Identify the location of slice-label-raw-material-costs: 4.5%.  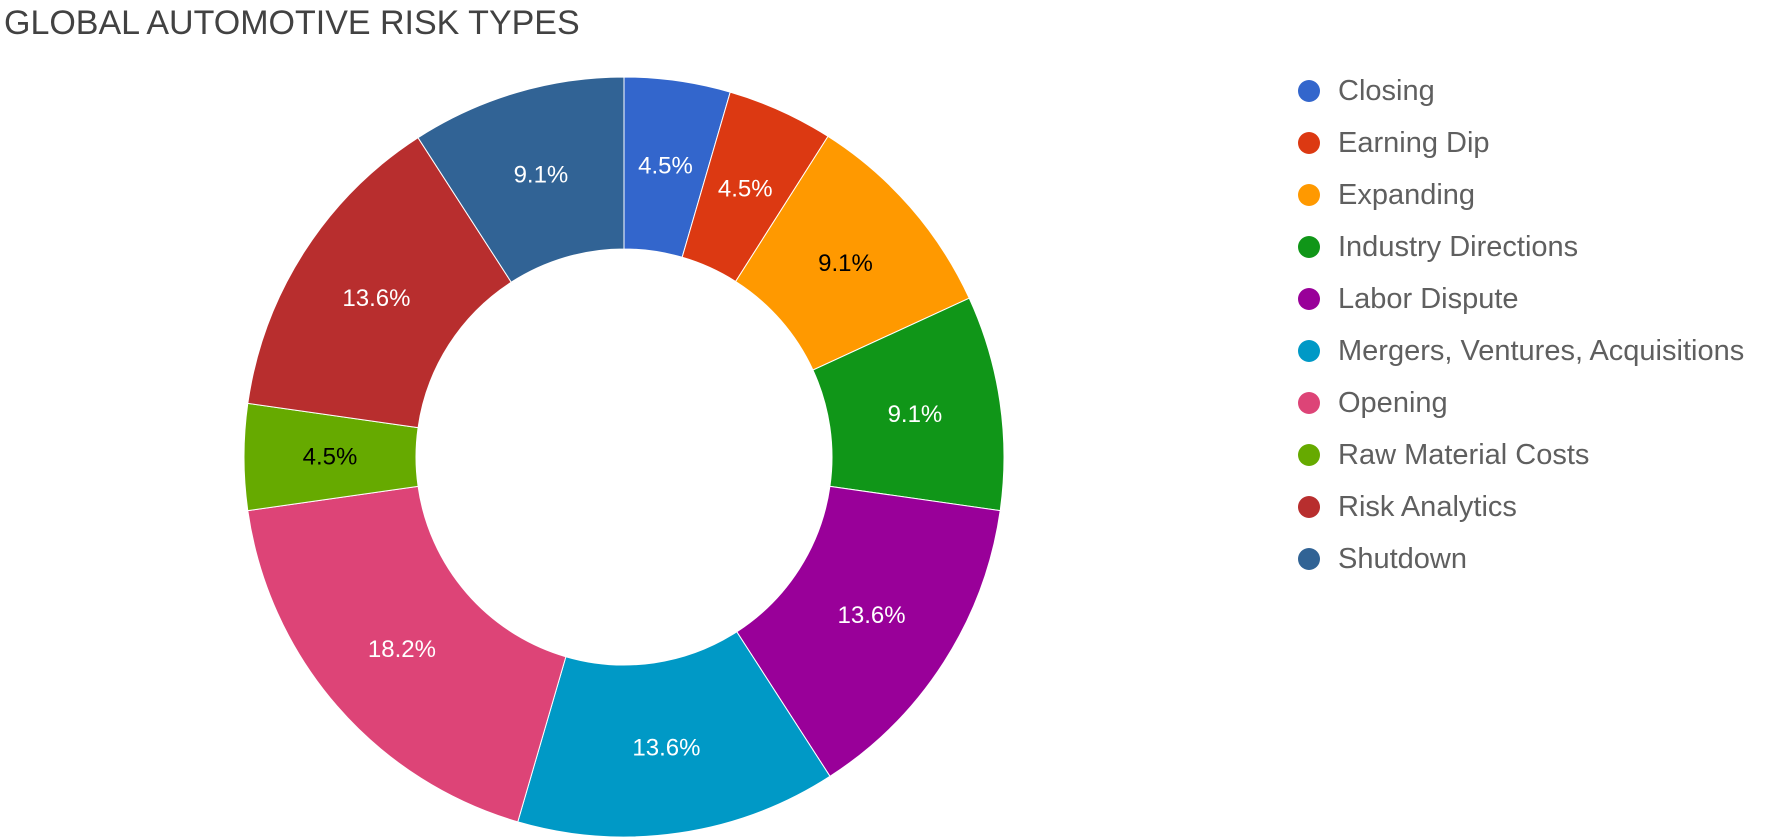
(330, 457).